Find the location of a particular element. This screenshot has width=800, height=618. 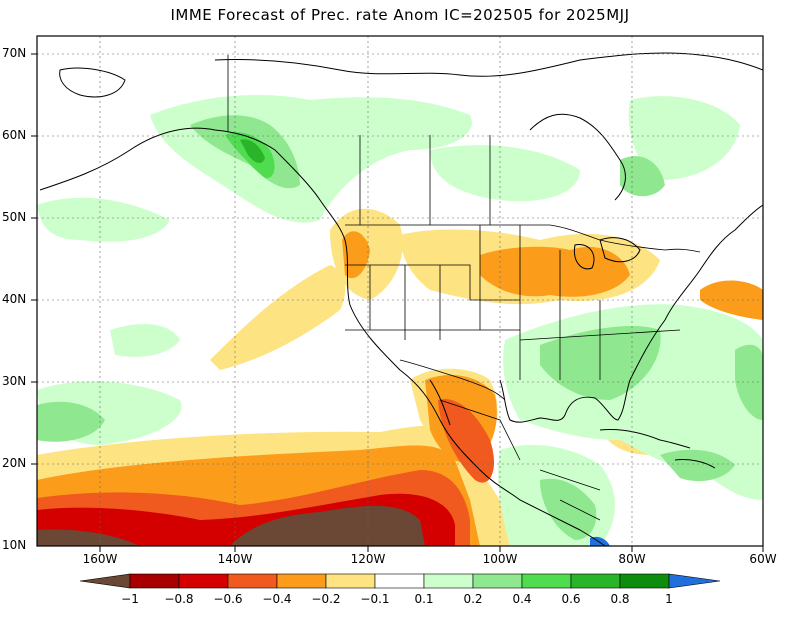

anom-fill-neg04-atlantic is located at coordinates (731, 300).